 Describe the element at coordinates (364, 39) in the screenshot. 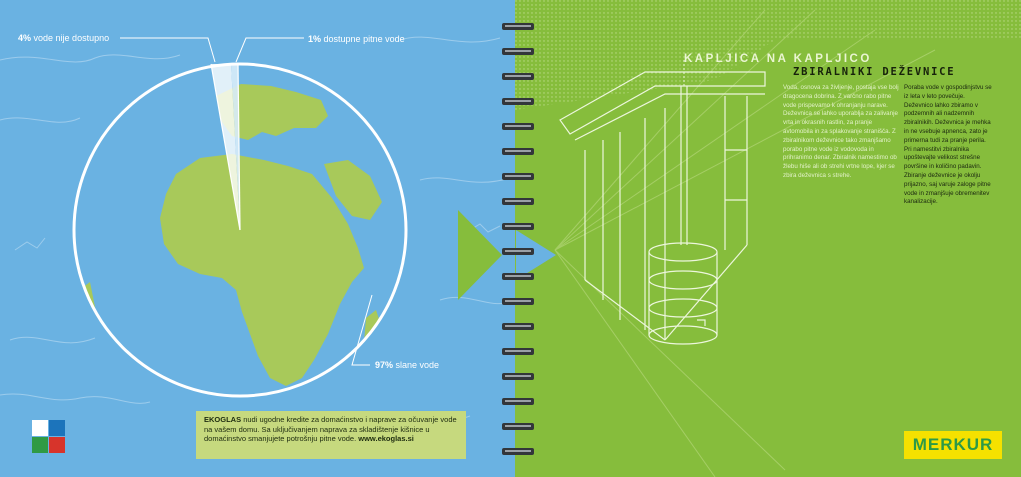

I see `label-top-right-text: dostupne pitne vode` at that location.